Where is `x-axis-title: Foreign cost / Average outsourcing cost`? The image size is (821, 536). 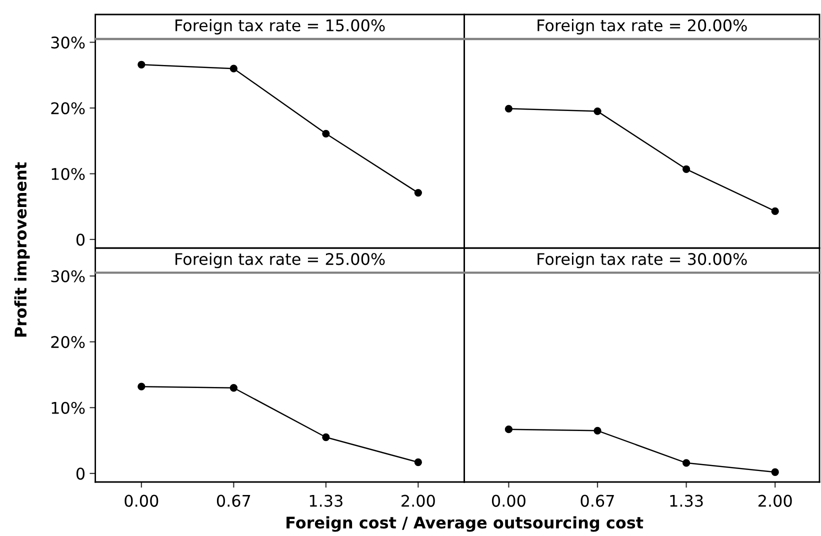
x-axis-title: Foreign cost / Average outsourcing cost is located at coordinates (465, 524).